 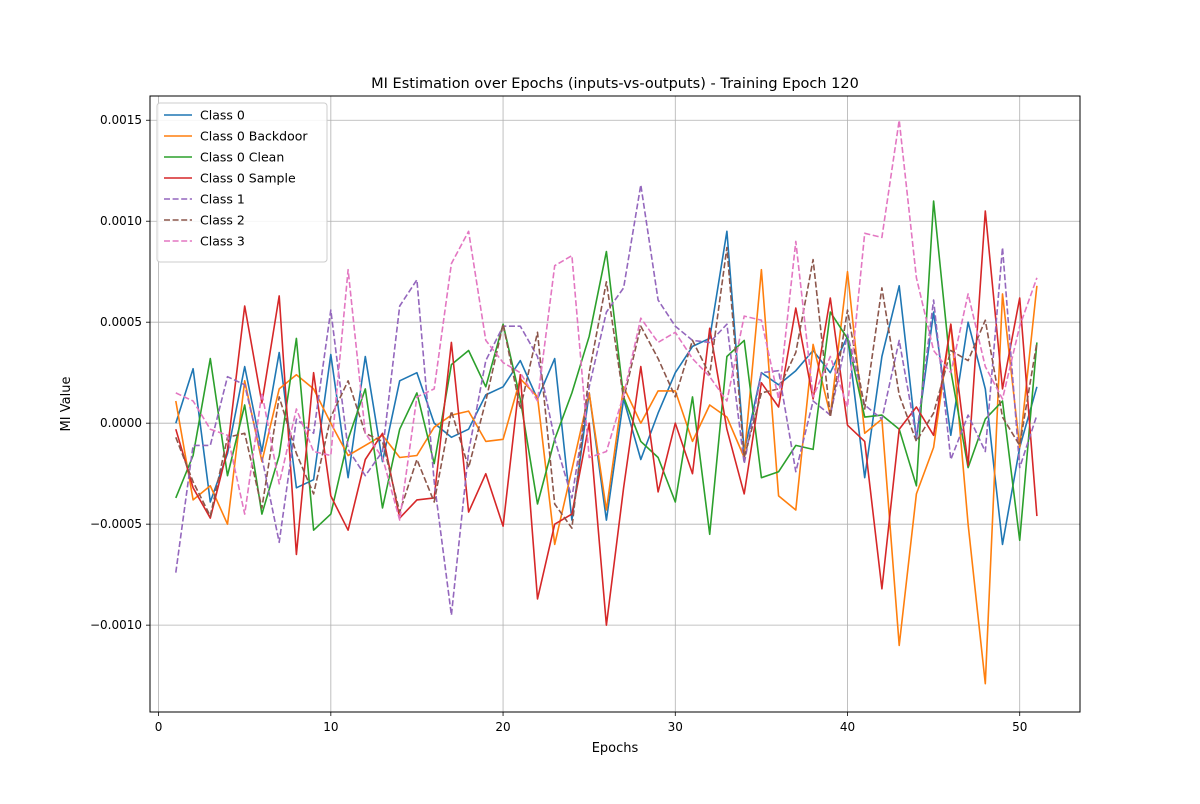 I want to click on x-tick-label: 50, so click(x=1019, y=727).